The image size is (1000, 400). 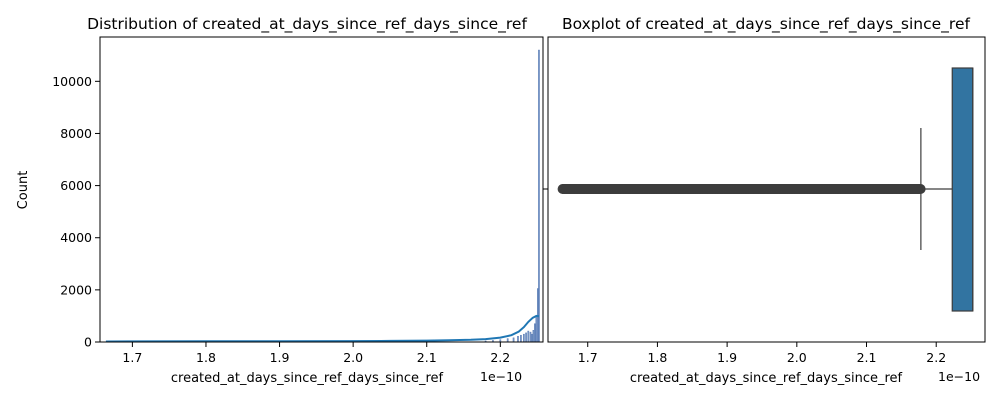 I want to click on histogram-y-tick-label: 8000, so click(x=76, y=133).